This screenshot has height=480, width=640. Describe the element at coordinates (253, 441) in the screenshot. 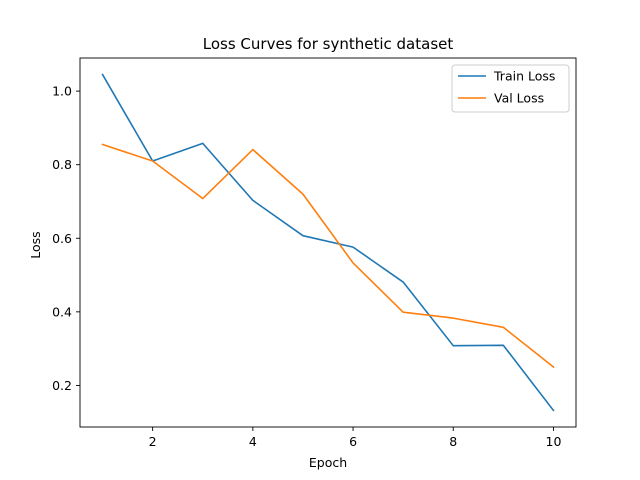

I see `x-tick-label: 4` at that location.